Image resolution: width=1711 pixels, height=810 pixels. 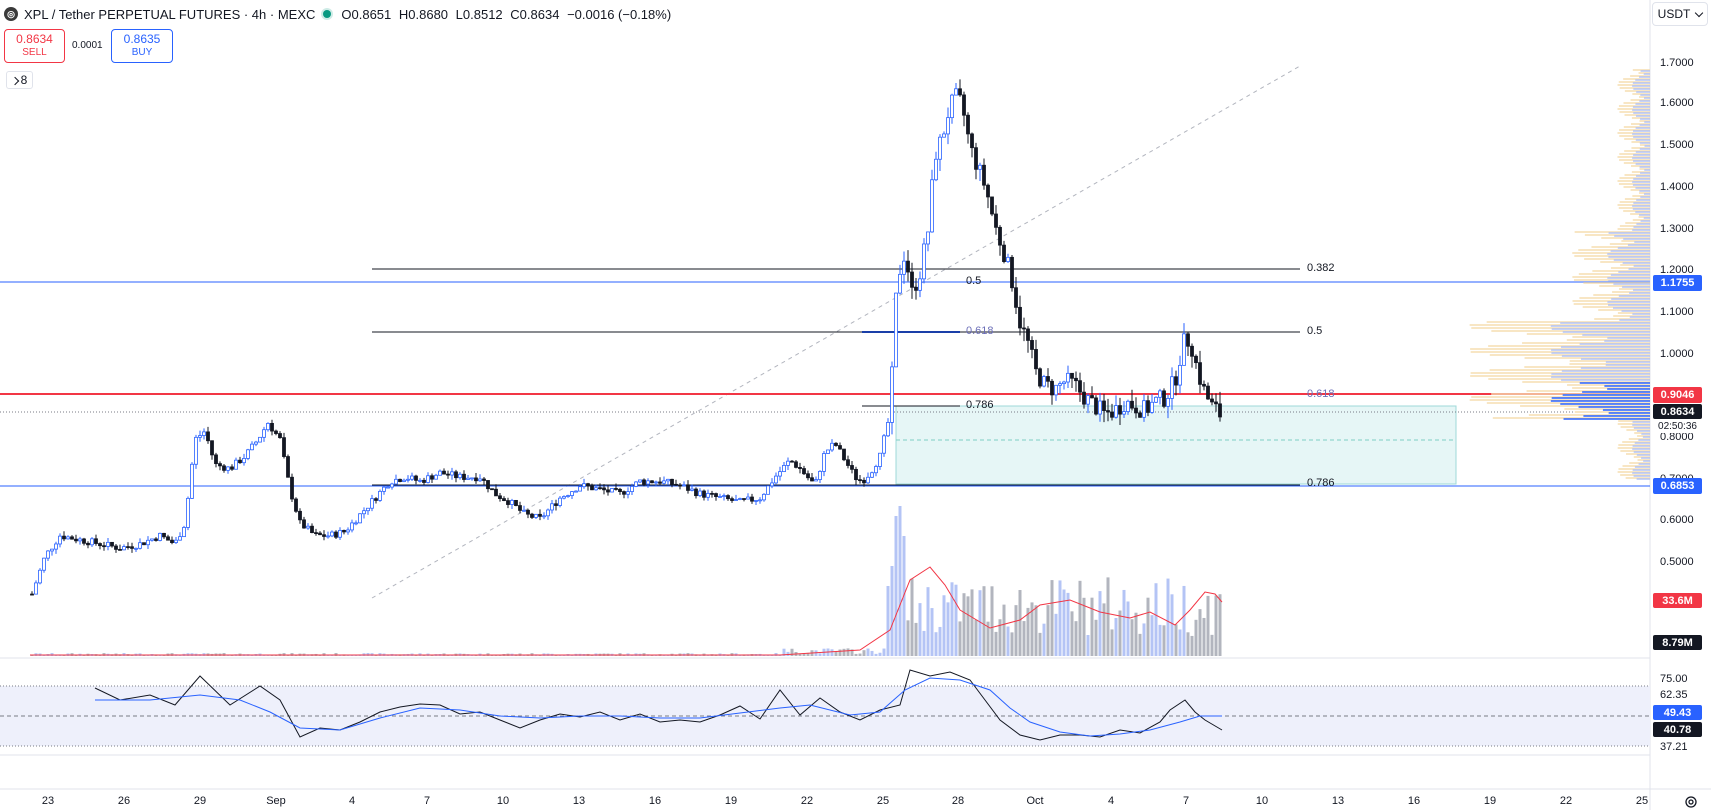 What do you see at coordinates (34, 52) in the screenshot?
I see `sell-label: SELL` at bounding box center [34, 52].